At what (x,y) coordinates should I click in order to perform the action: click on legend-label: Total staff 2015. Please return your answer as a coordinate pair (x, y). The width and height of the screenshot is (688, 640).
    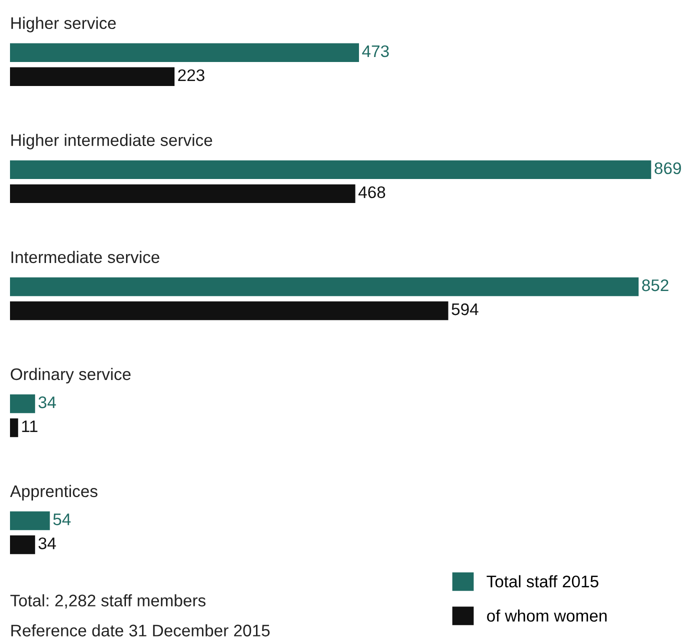
    Looking at the image, I should click on (542, 581).